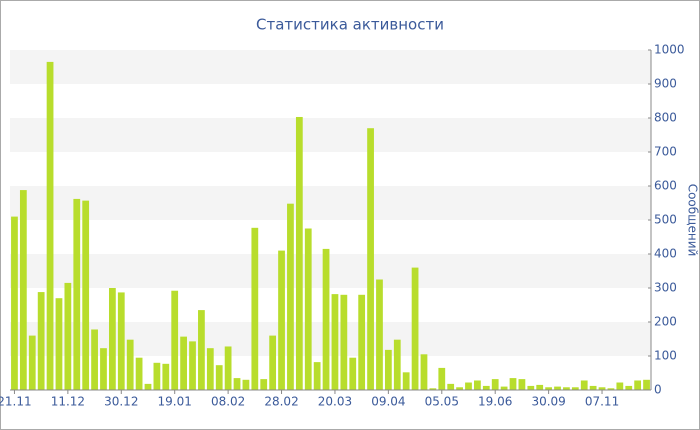 Image resolution: width=700 pixels, height=430 pixels. What do you see at coordinates (665, 186) in the screenshot?
I see `y-tick-label: 600` at bounding box center [665, 186].